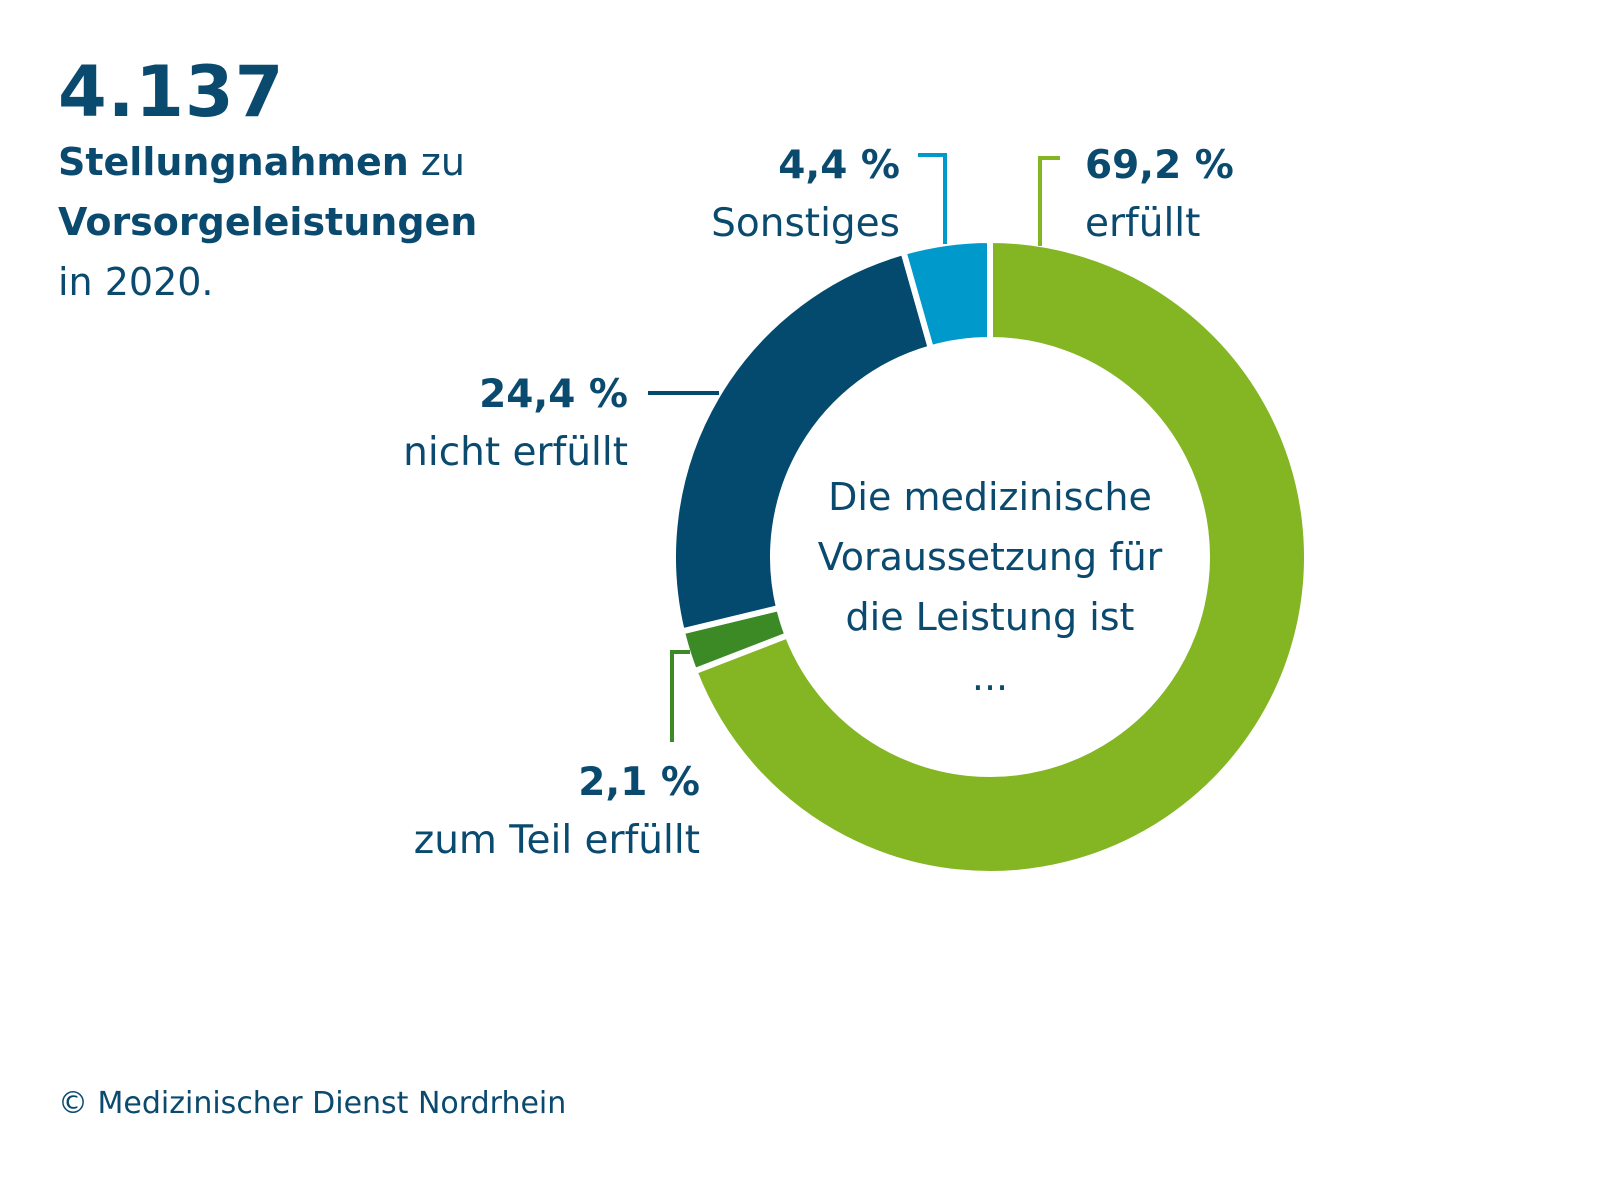 This screenshot has height=1196, width=1600. I want to click on center-text-line-1: Die medizinische, so click(990, 497).